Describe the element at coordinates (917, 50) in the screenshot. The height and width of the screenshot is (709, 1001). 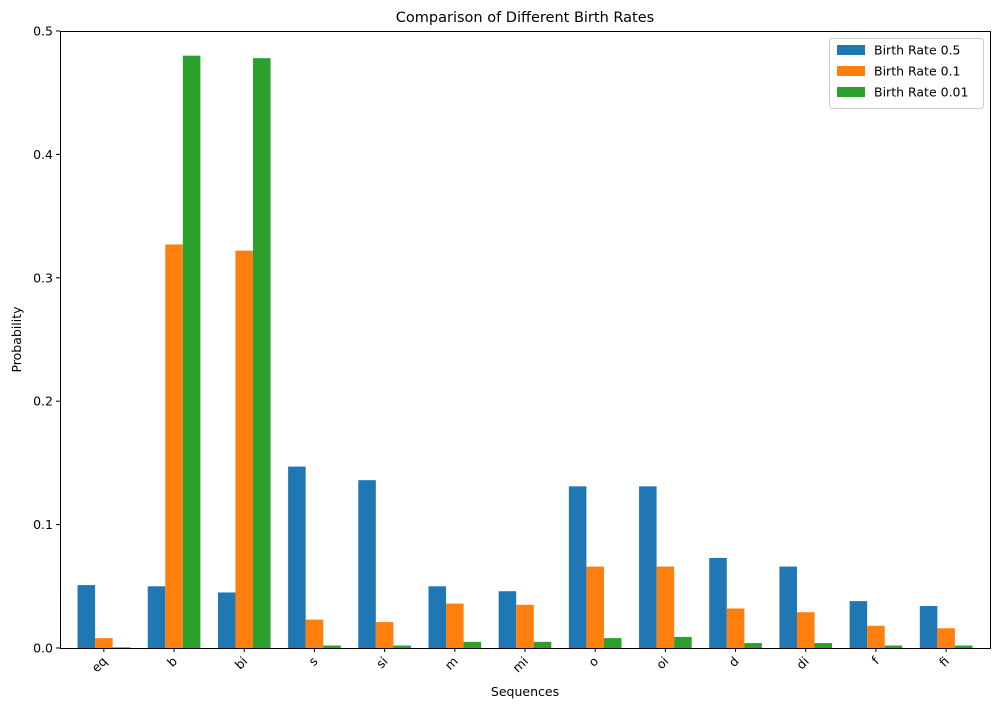
I see `legend-label: Birth Rate 0.5` at that location.